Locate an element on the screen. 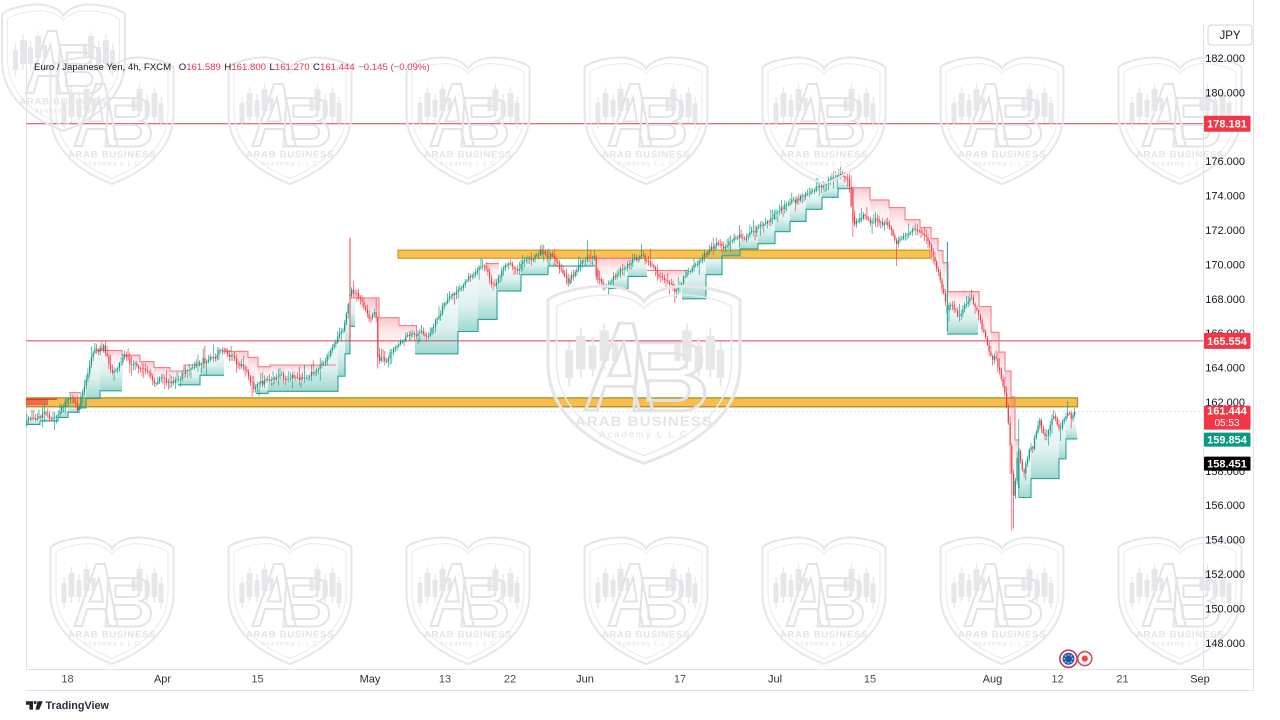 This screenshot has height=720, width=1280. svg-text: 22 is located at coordinates (510, 680).